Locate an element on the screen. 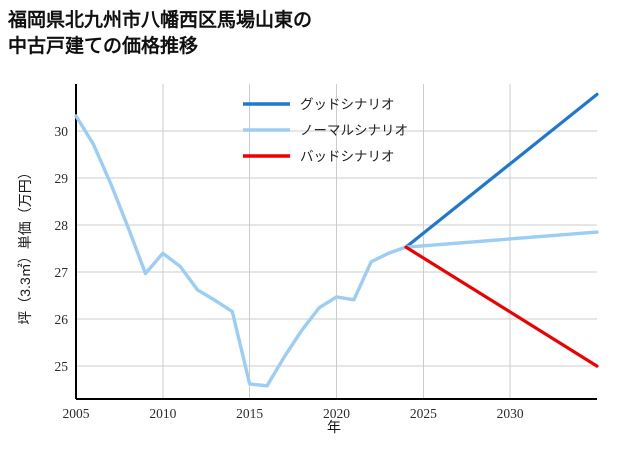 This screenshot has width=621, height=465. chart-title: 福岡県北九州市八幡西区馬場山東の 中古戸建ての価格推移 is located at coordinates (160, 33).